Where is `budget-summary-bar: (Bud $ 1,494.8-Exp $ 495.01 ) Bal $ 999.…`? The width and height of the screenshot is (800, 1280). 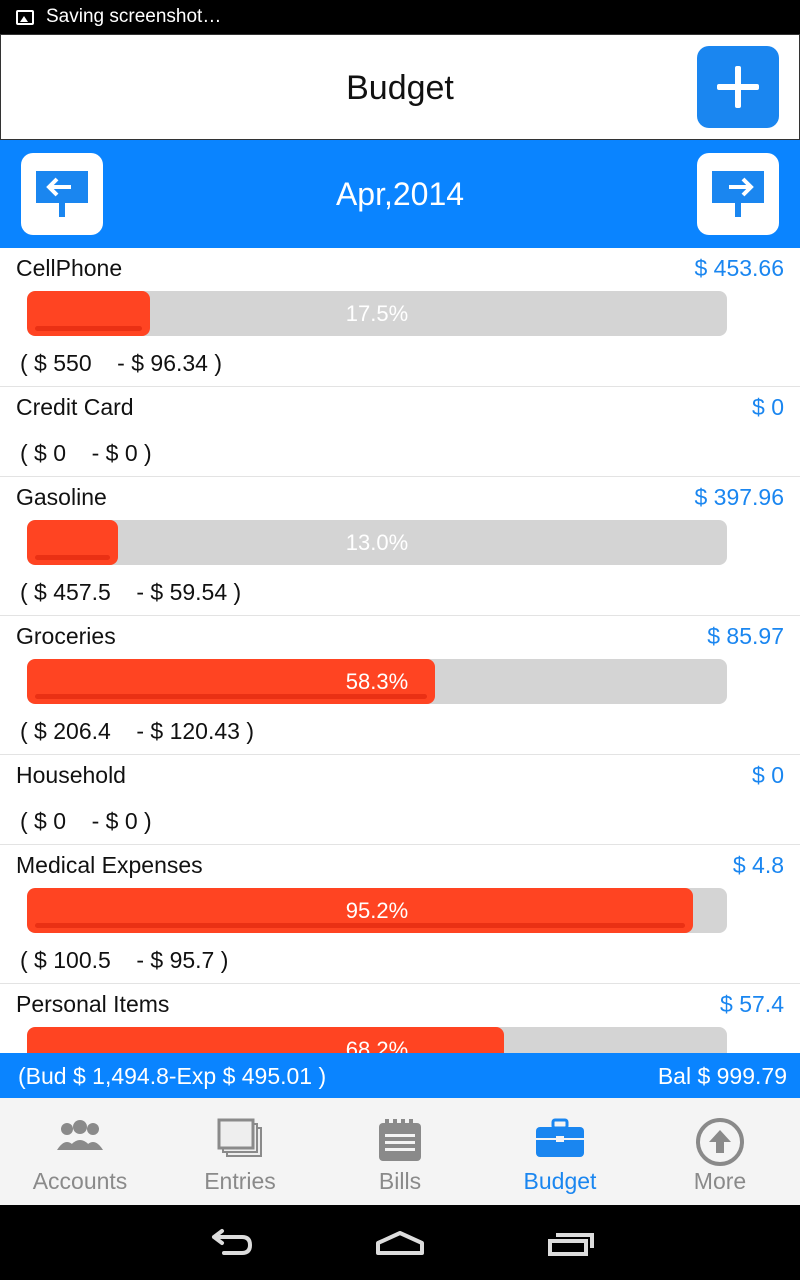 budget-summary-bar: (Bud $ 1,494.8-Exp $ 495.01 ) Bal $ 999.… is located at coordinates (400, 1075).